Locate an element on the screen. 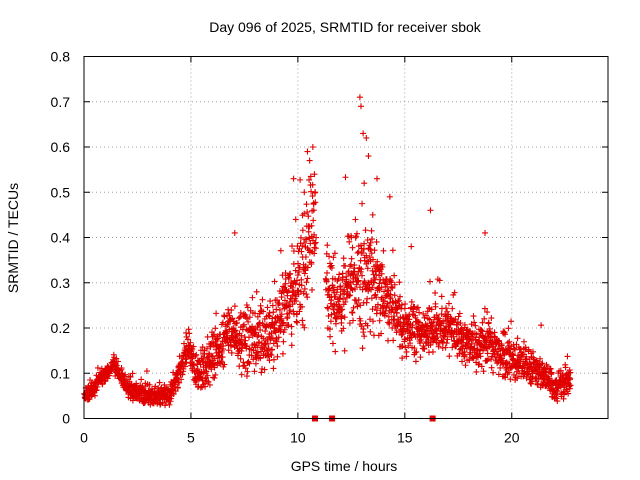 This screenshot has width=640, height=480. x-tick-label: 15 is located at coordinates (405, 438).